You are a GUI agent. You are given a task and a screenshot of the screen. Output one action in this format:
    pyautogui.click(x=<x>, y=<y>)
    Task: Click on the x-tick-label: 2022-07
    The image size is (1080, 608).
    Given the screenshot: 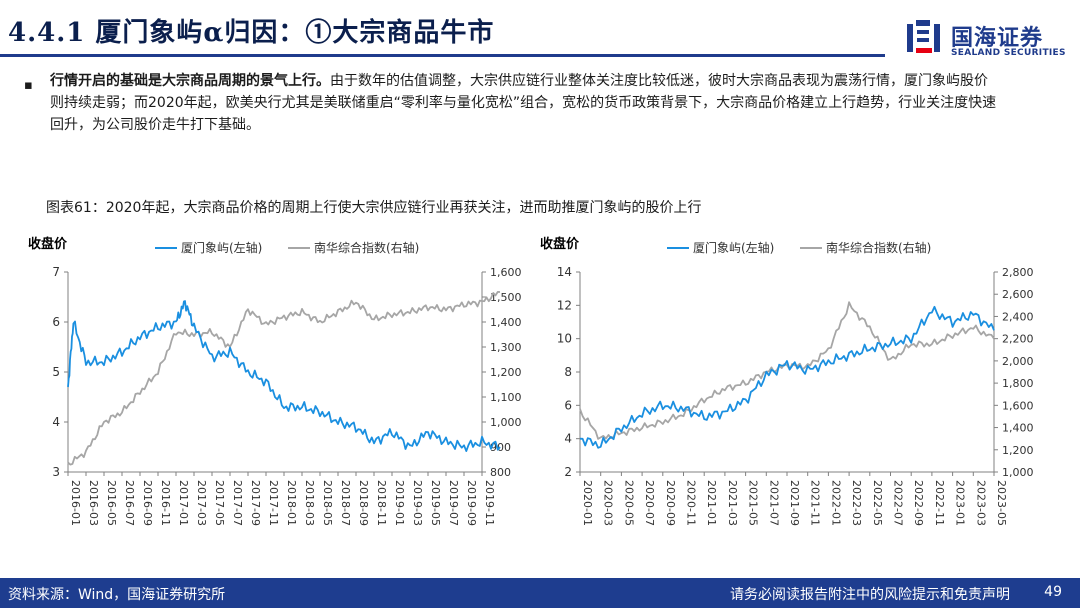 What is the action you would take?
    pyautogui.click(x=898, y=503)
    